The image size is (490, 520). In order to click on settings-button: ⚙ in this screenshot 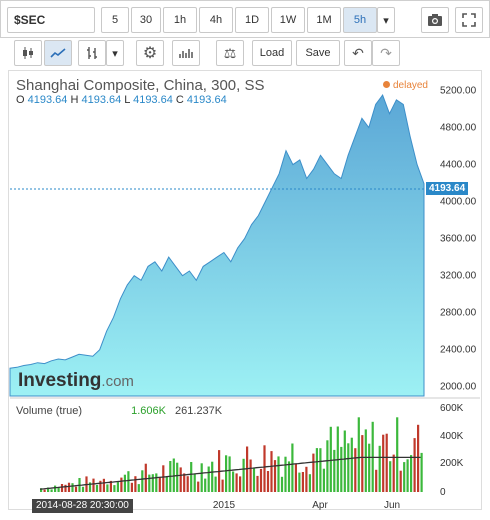, I will do `click(150, 53)`.